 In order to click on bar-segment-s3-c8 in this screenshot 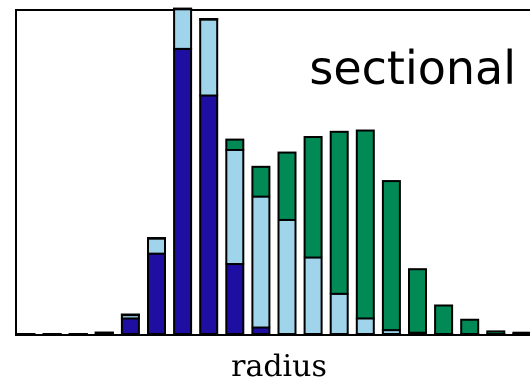, I will do `click(208, 19)`.